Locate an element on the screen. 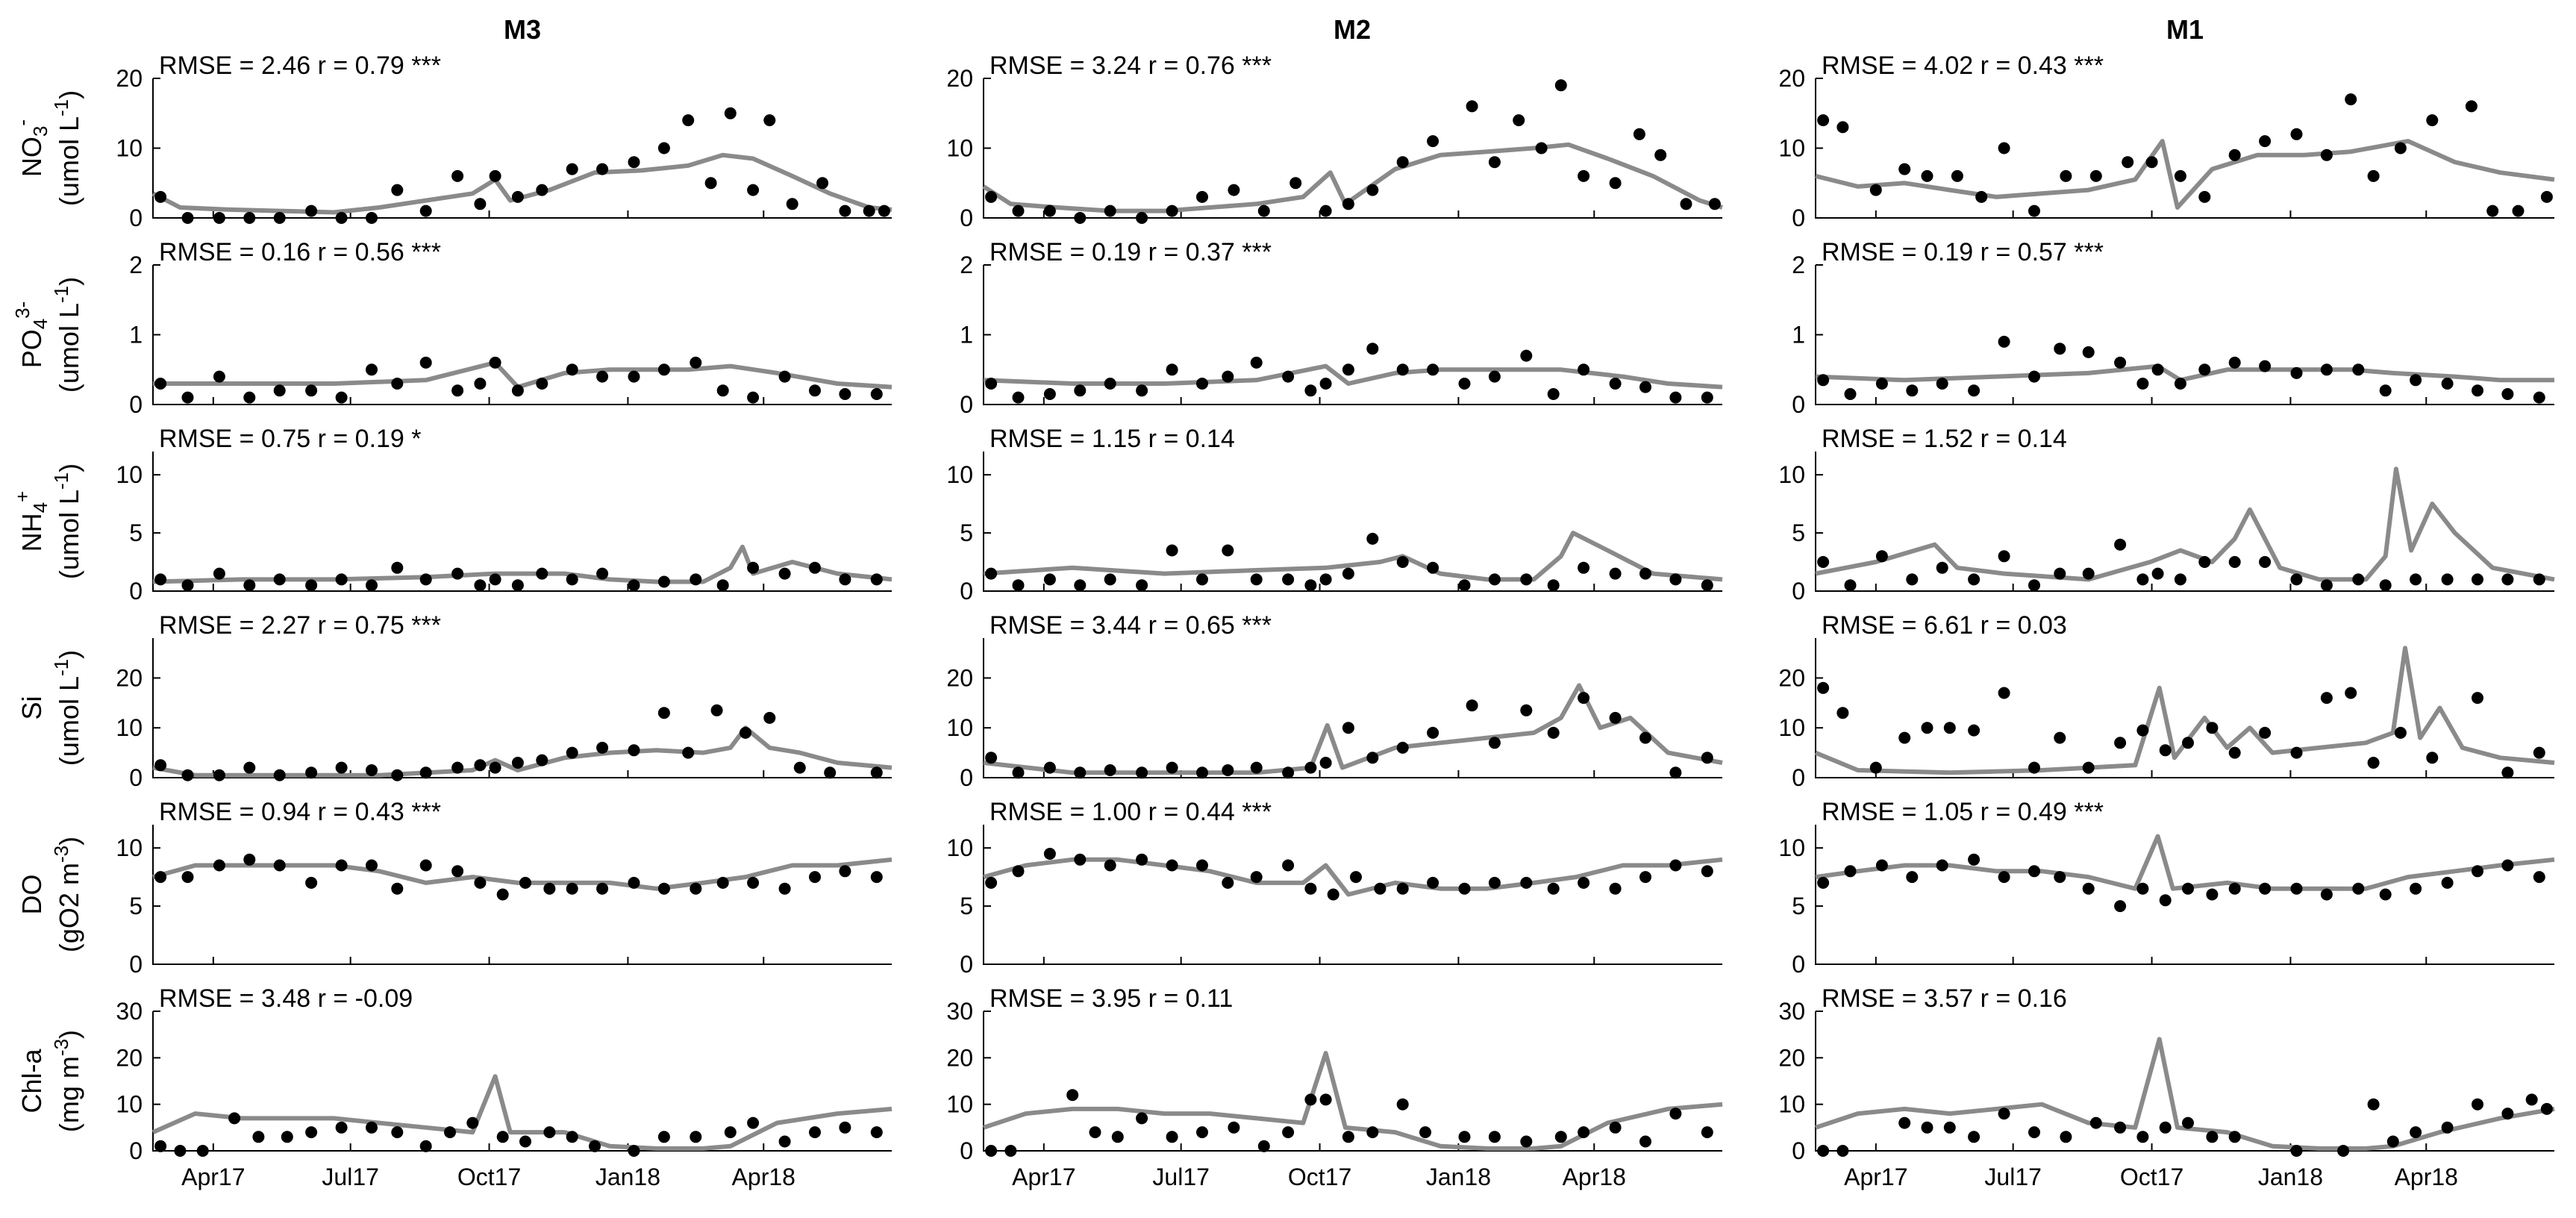 The height and width of the screenshot is (1218, 2576). stats-label: RMSE = 6.61 r = 0.03 is located at coordinates (1944, 625).